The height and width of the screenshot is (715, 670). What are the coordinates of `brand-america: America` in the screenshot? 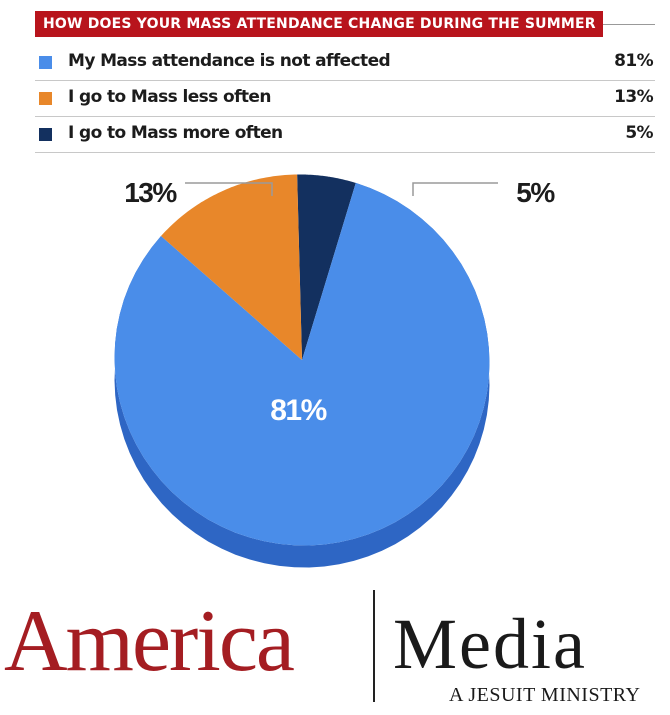 It's located at (149, 641).